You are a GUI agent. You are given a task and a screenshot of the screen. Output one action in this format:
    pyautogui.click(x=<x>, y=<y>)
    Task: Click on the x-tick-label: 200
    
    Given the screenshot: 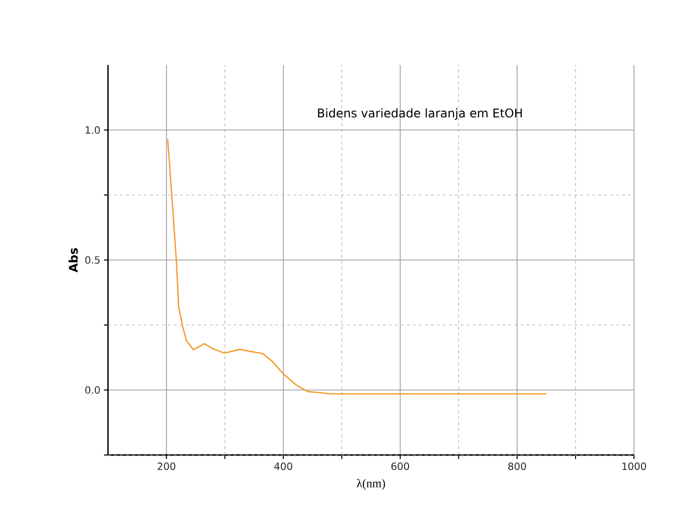 What is the action you would take?
    pyautogui.click(x=167, y=466)
    